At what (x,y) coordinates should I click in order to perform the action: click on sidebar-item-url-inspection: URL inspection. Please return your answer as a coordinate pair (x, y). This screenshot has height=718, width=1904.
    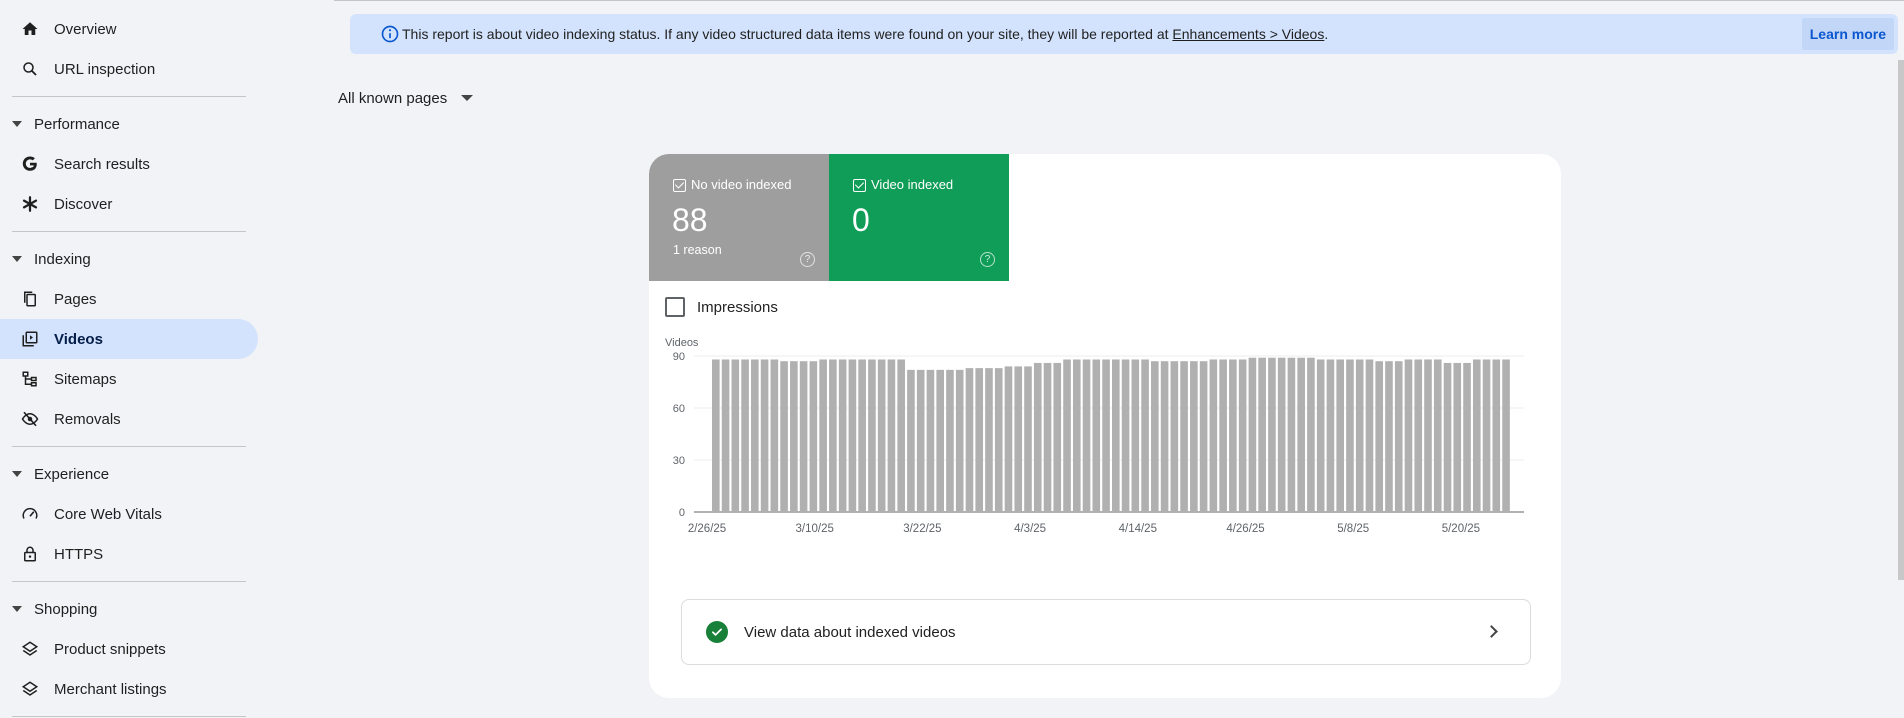
    Looking at the image, I should click on (129, 69).